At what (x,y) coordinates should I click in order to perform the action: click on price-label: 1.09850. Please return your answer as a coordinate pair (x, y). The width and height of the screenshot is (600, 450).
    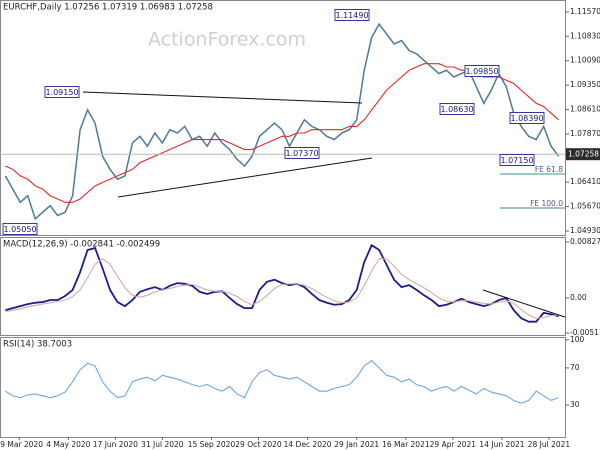
    Looking at the image, I should click on (481, 71).